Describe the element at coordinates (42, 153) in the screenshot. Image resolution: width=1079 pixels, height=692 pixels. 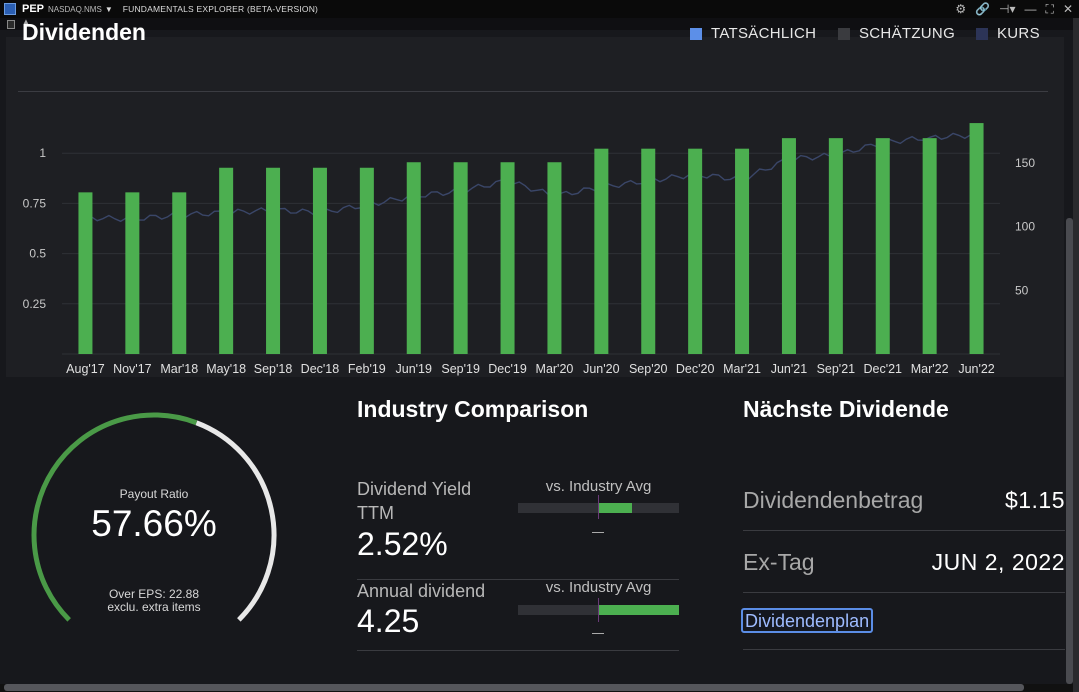
I see `left-axis-tick-label: 1` at that location.